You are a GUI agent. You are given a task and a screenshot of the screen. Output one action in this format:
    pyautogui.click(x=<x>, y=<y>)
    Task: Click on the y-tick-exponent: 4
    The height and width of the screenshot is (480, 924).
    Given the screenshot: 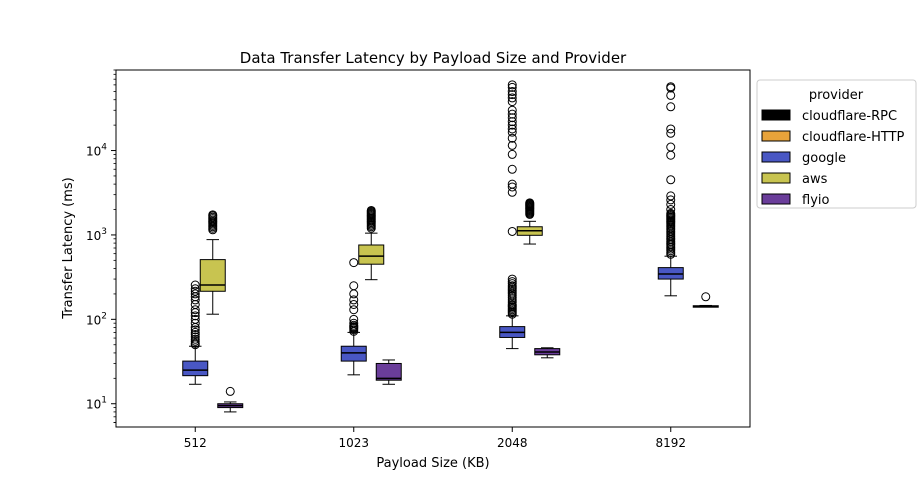 What is the action you would take?
    pyautogui.click(x=104, y=148)
    